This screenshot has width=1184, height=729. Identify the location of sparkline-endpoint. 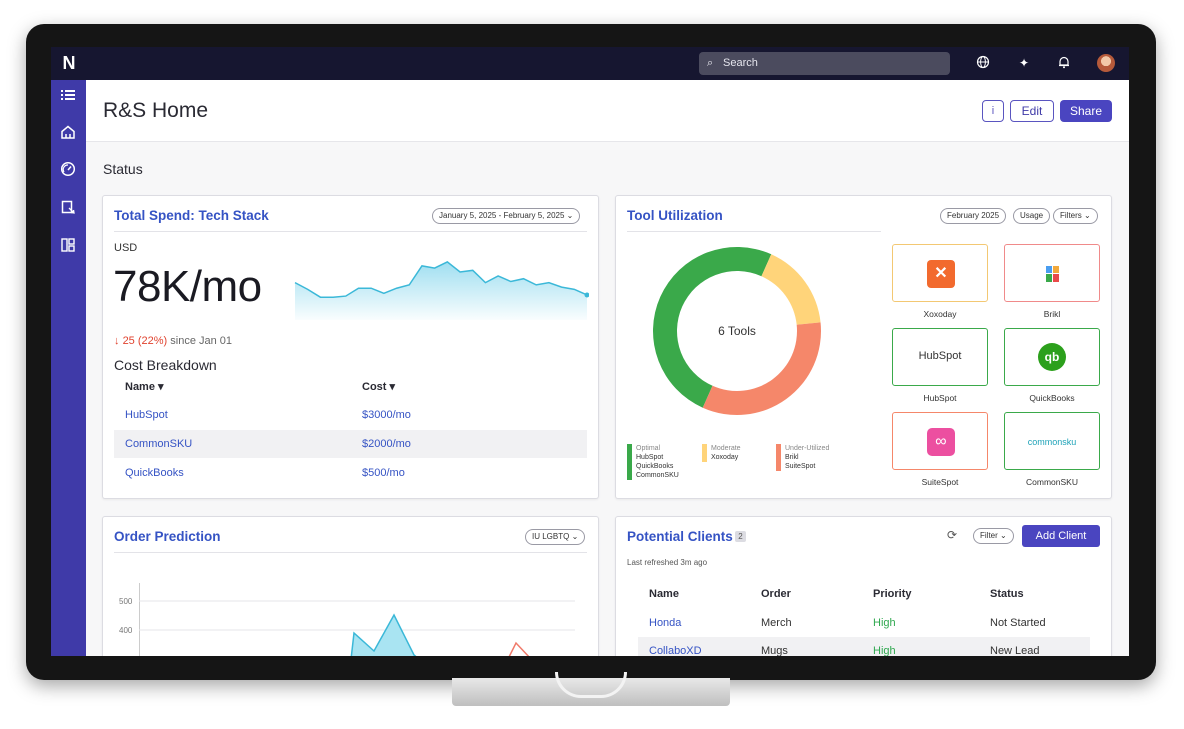
(586, 295).